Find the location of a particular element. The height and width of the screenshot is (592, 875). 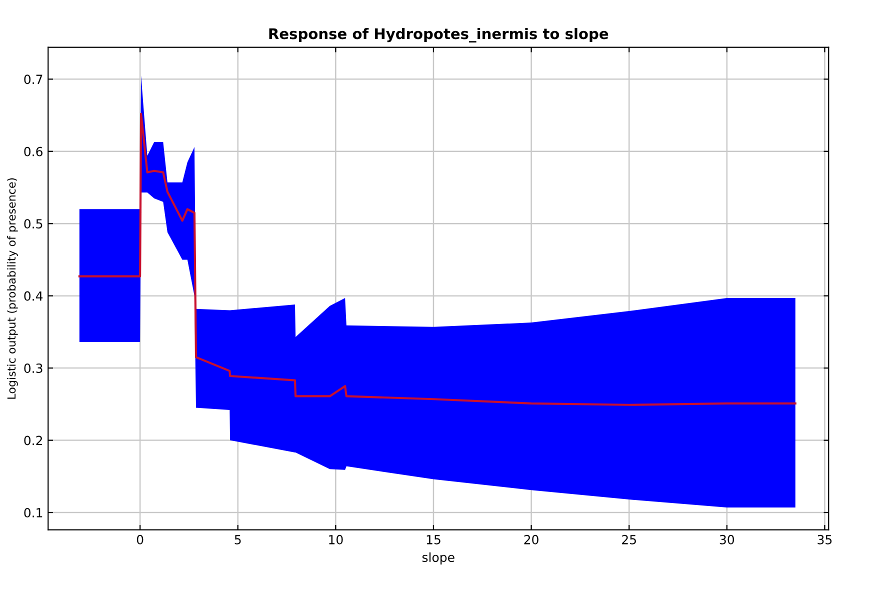

x-axis-title: slope is located at coordinates (438, 558).